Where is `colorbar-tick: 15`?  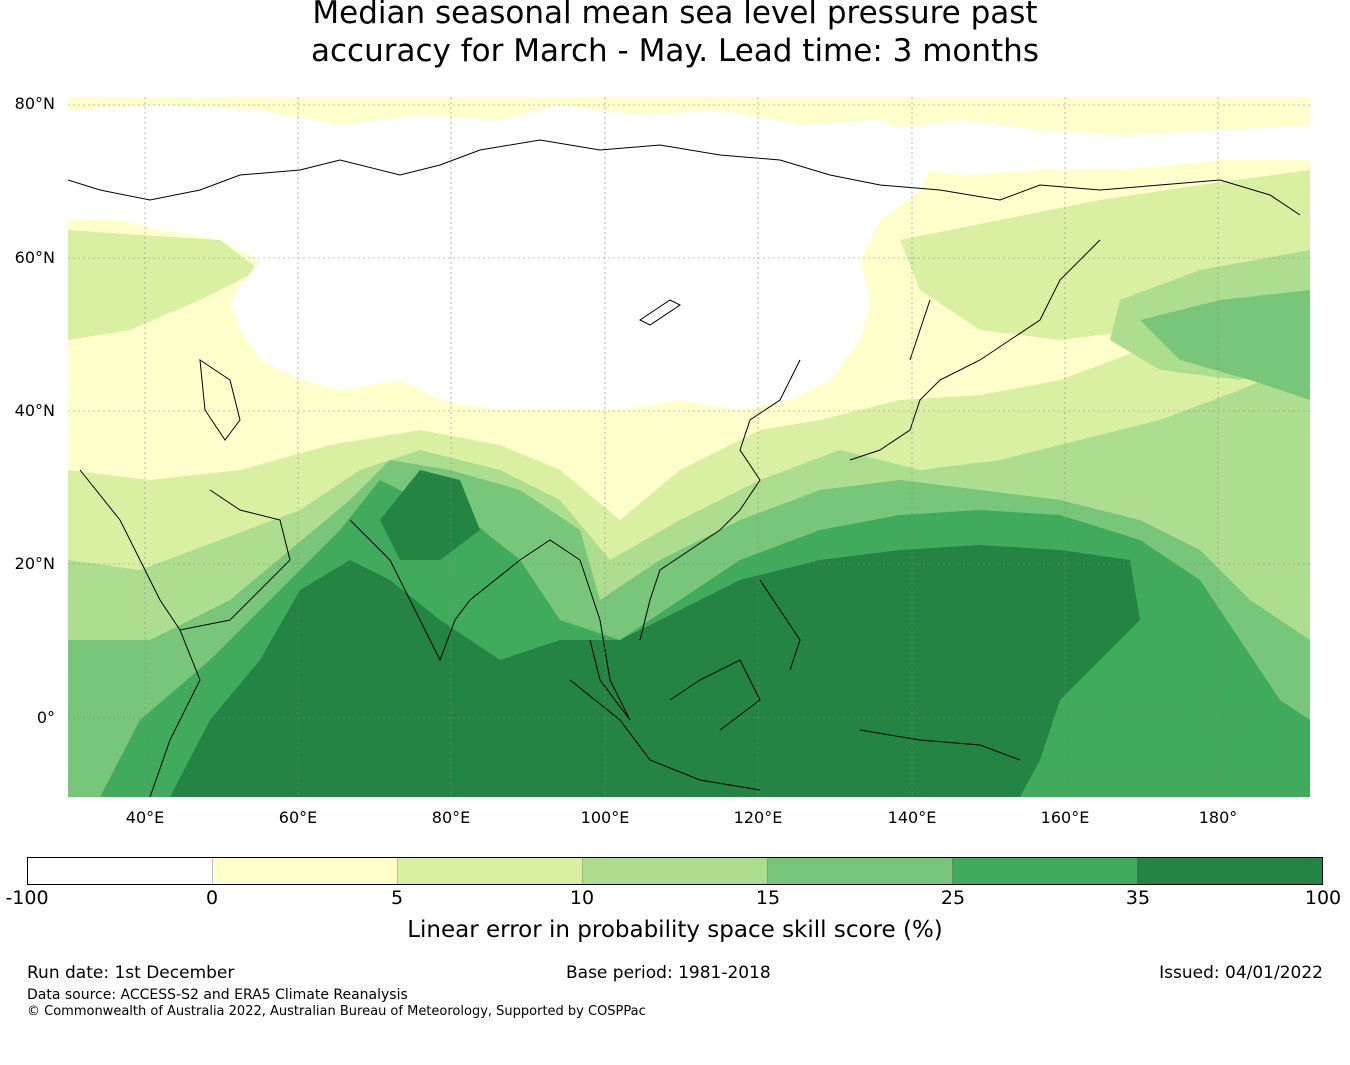 colorbar-tick: 15 is located at coordinates (768, 898).